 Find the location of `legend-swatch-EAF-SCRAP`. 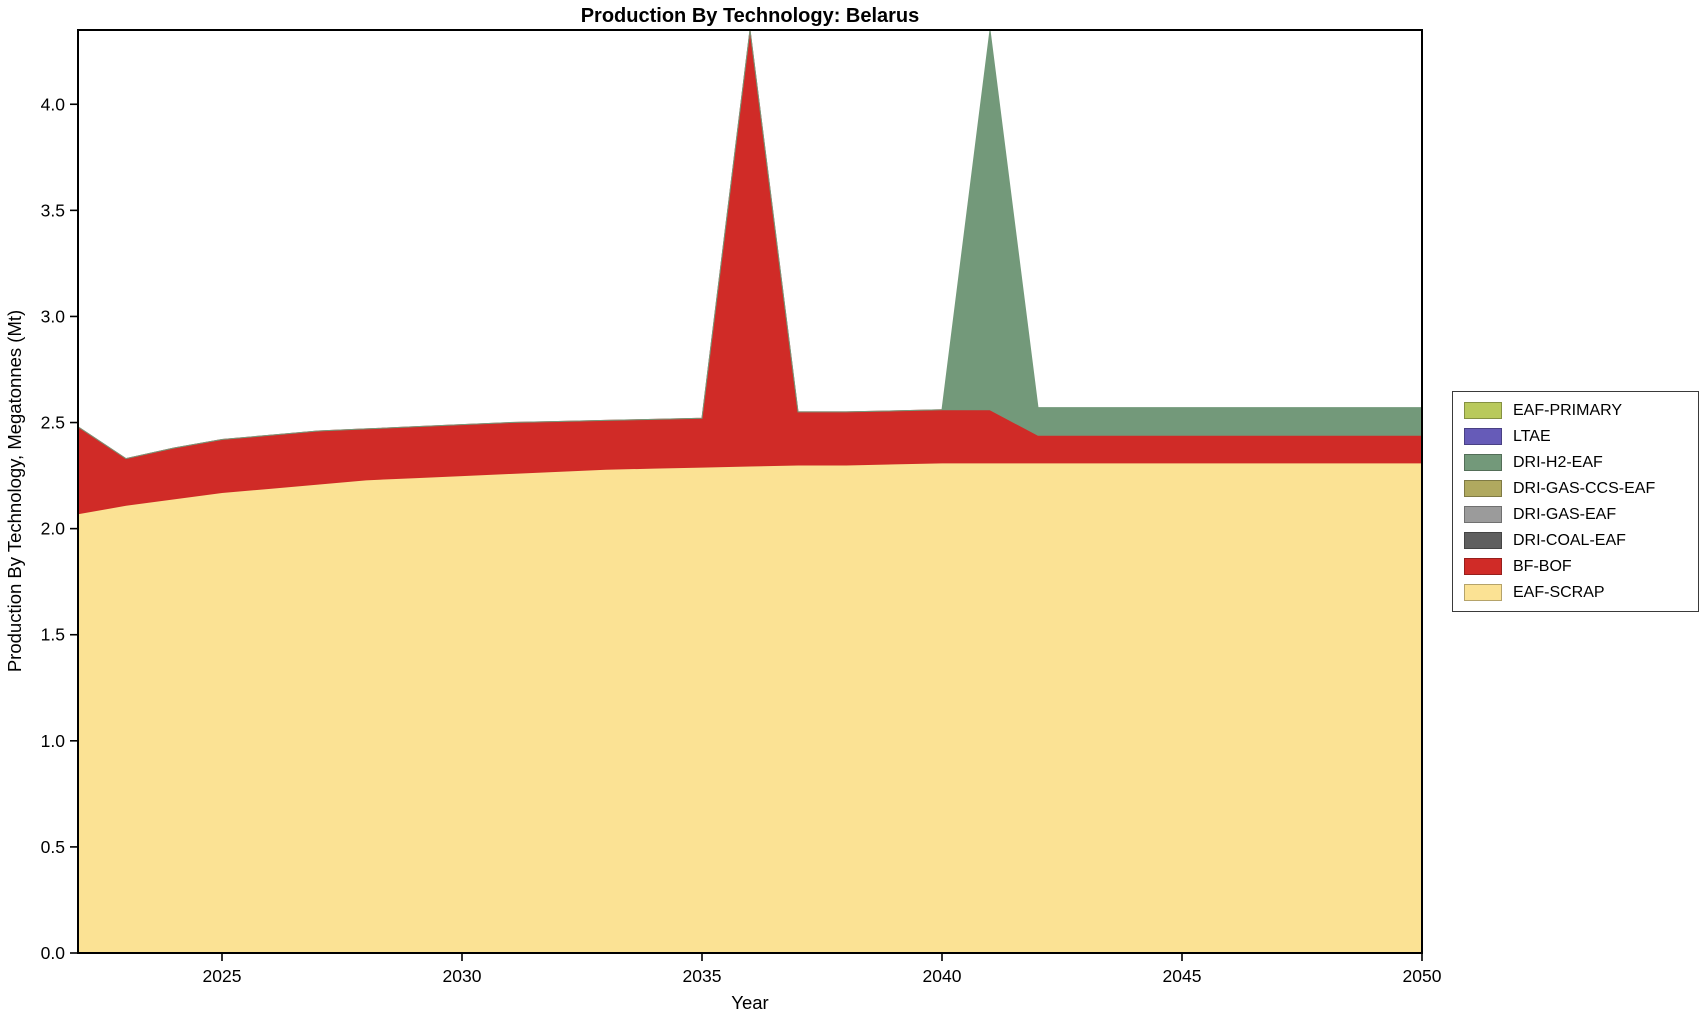

legend-swatch-EAF-SCRAP is located at coordinates (1483, 592).